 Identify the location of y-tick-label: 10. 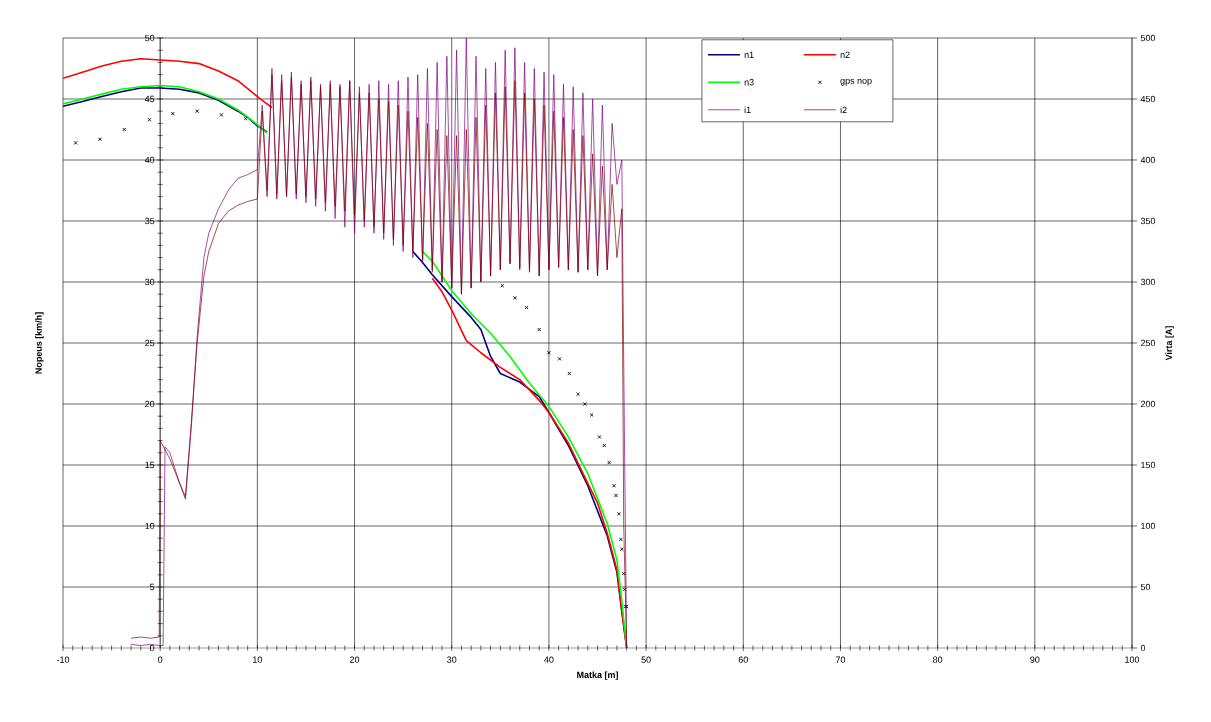
(150, 526).